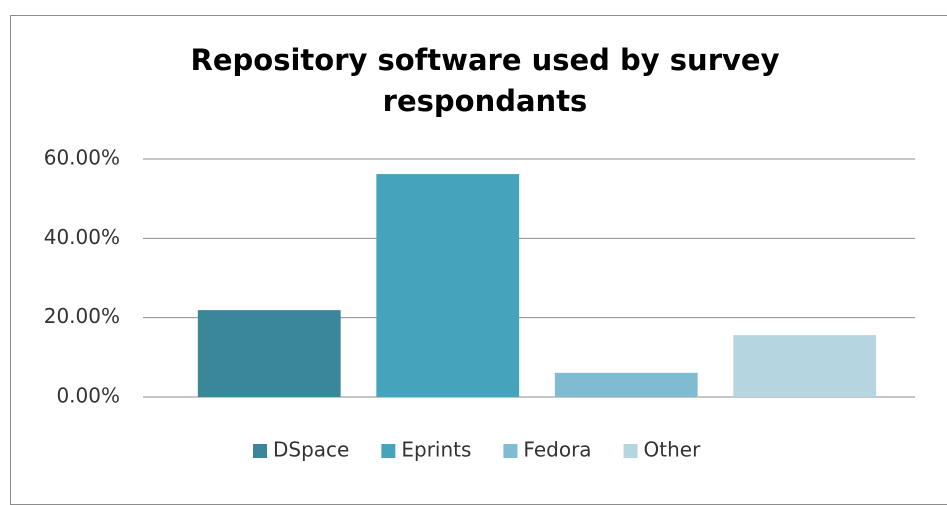 This screenshot has width=947, height=505. What do you see at coordinates (82, 237) in the screenshot?
I see `y-tick-label: 40.00%` at bounding box center [82, 237].